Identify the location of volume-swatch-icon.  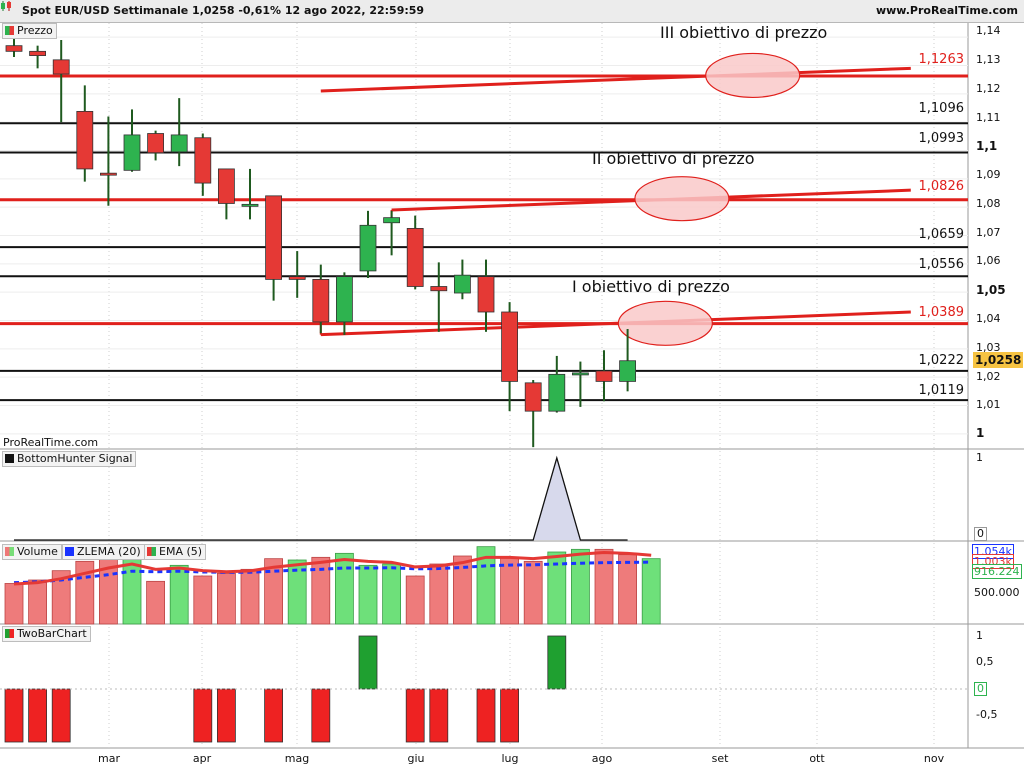
(9, 551).